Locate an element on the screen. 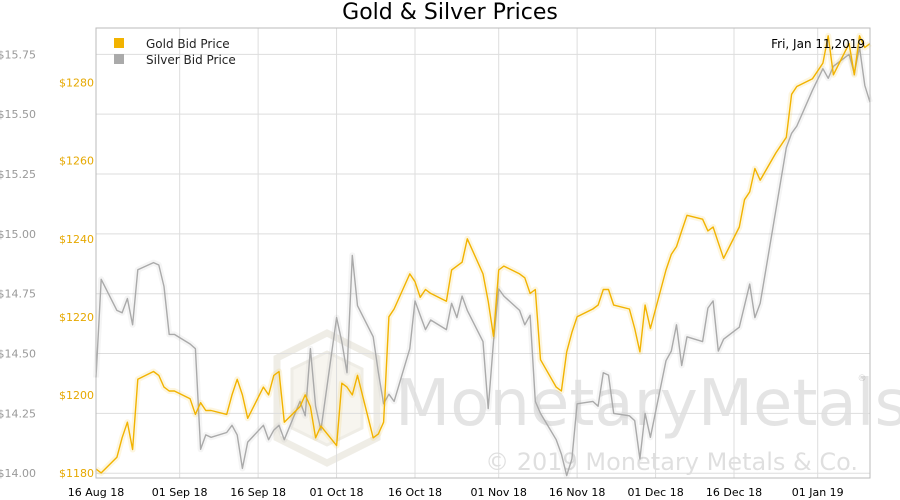 The width and height of the screenshot is (900, 500). x-tick-label: 16 Nov 18 is located at coordinates (577, 492).